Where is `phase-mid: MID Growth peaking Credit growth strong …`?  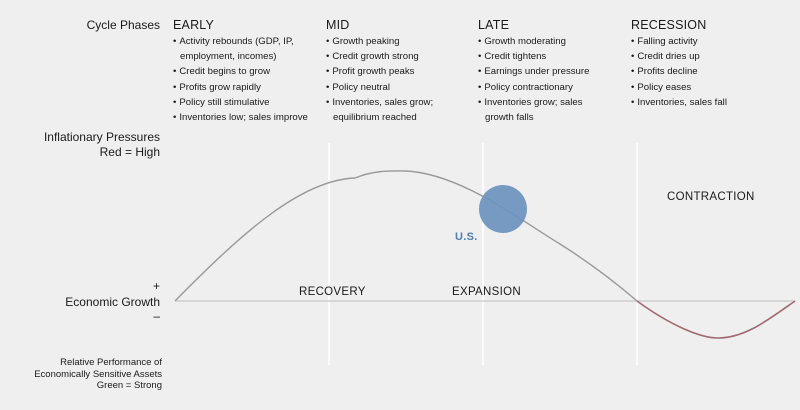
phase-mid: MID Growth peaking Credit growth strong … is located at coordinates (401, 71).